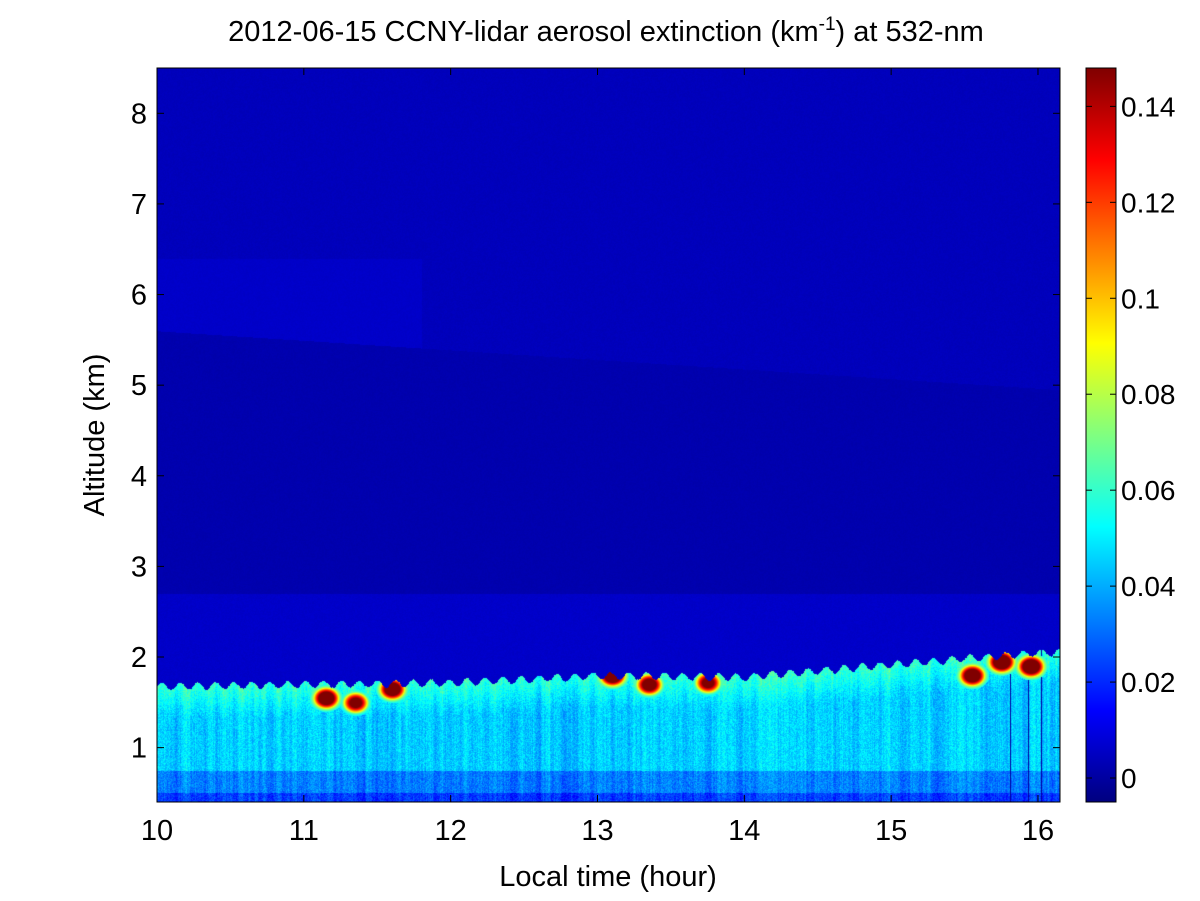  I want to click on y-tick-label: 4, so click(139, 477).